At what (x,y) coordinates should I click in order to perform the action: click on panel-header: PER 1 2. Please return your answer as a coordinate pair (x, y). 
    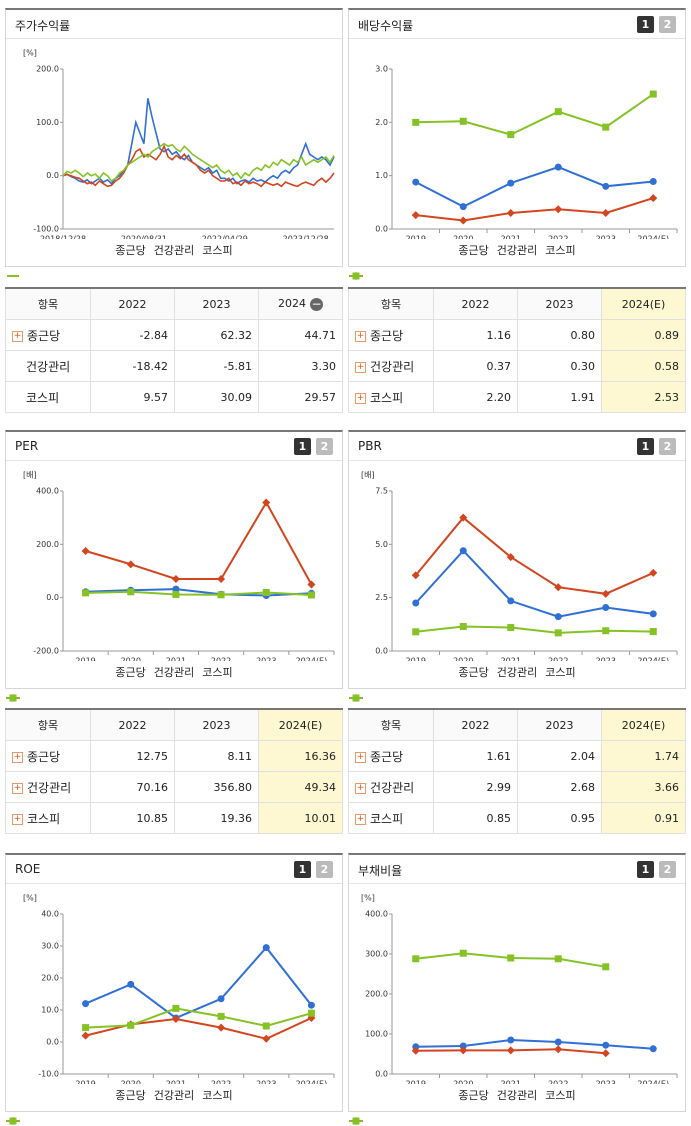
    Looking at the image, I should click on (174, 446).